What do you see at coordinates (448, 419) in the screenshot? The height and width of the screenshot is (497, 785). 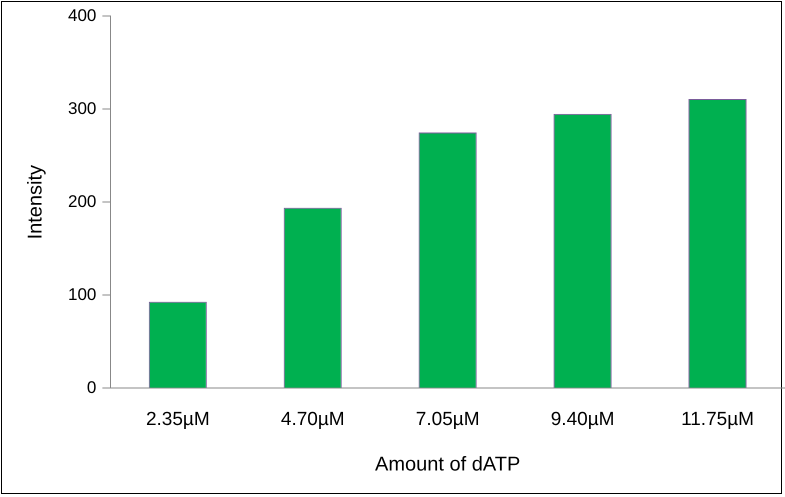 I see `x-tick-label: 7.05µM` at bounding box center [448, 419].